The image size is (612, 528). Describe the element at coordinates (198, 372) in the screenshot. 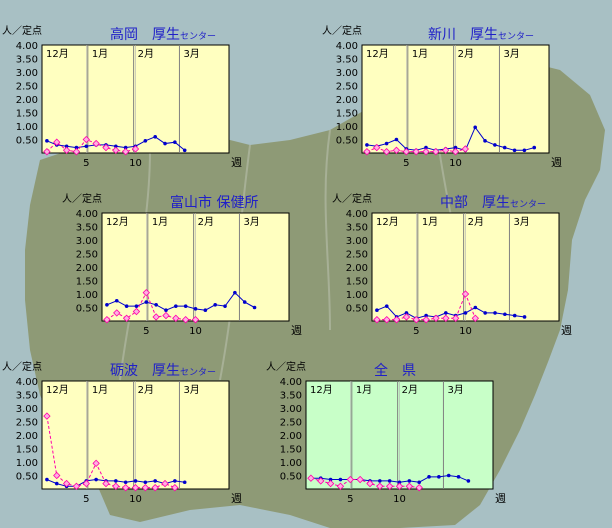

I see `chart-title-suffix: センター` at that location.